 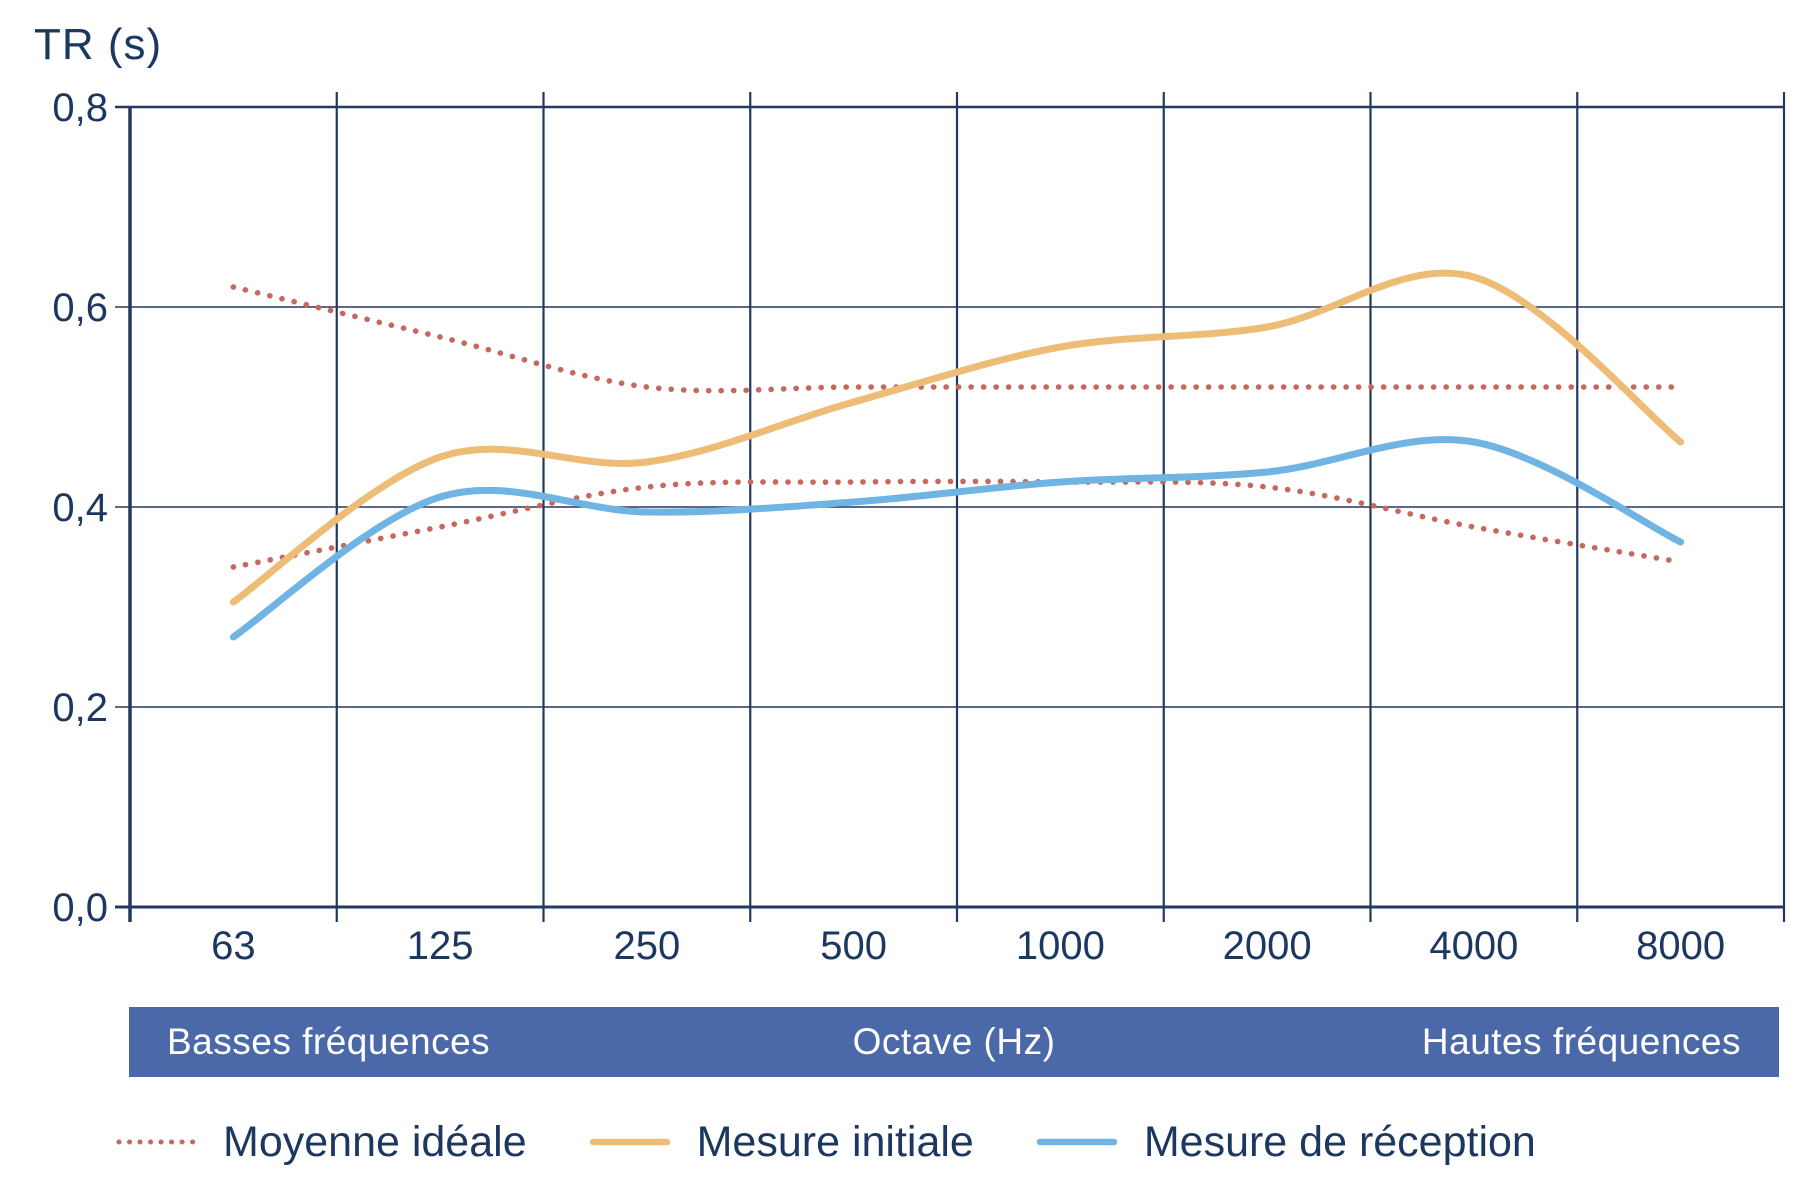 I want to click on legend-item: Mesure initiale, so click(x=781, y=1142).